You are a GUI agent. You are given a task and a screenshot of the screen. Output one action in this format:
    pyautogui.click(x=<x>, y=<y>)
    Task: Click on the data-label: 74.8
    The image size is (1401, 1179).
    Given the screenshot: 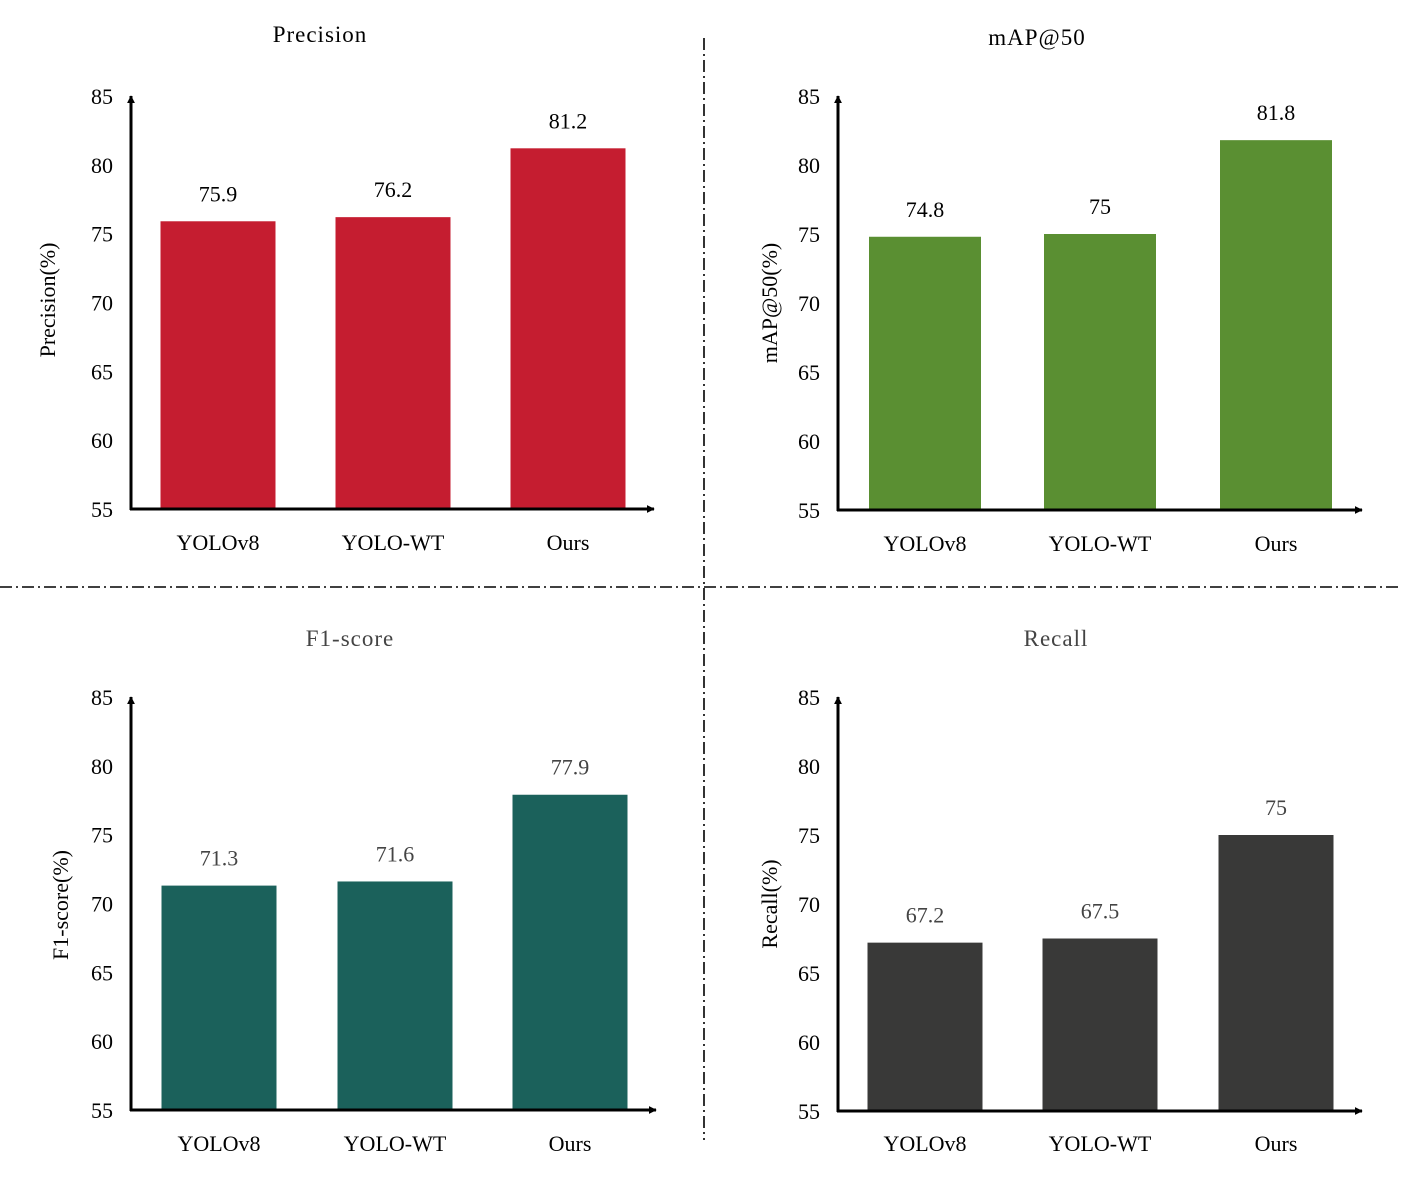 What is the action you would take?
    pyautogui.click(x=925, y=209)
    